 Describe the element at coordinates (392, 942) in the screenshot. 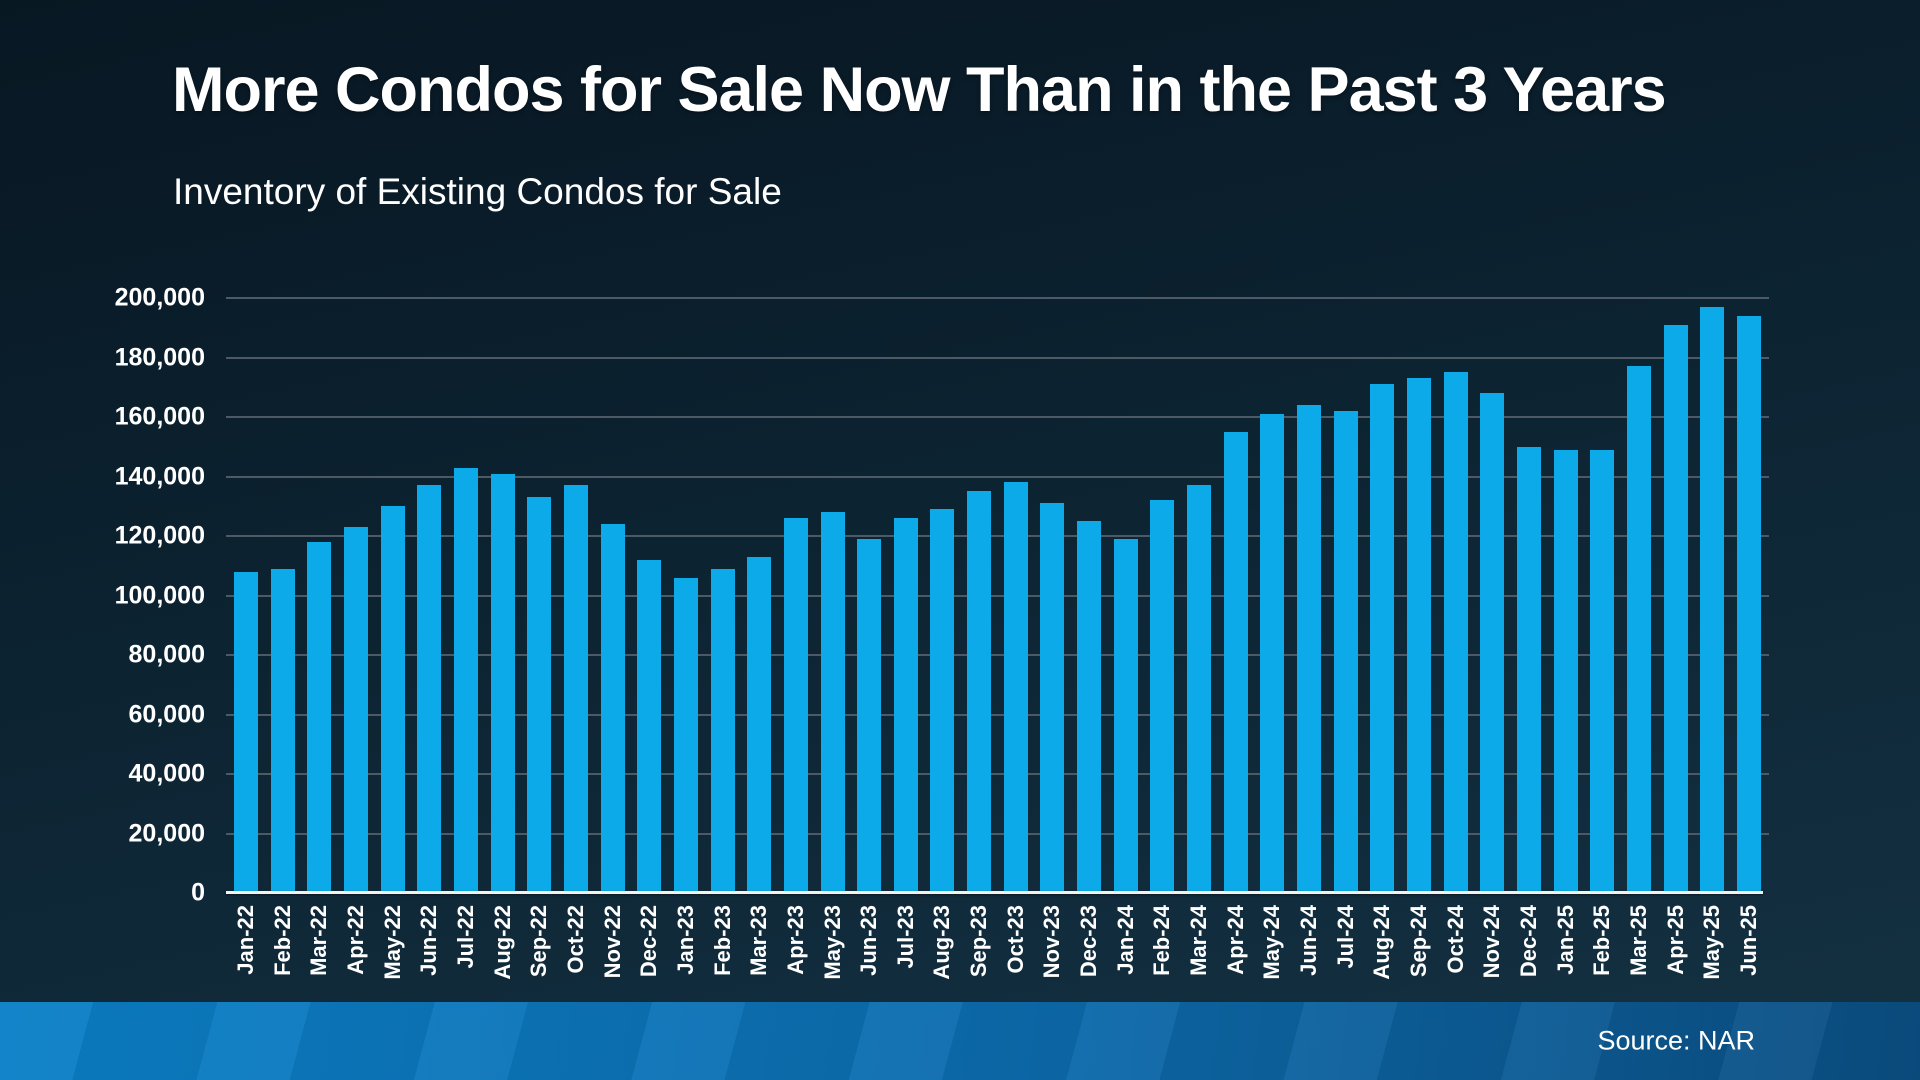

I see `x-tick-label: May-22` at that location.